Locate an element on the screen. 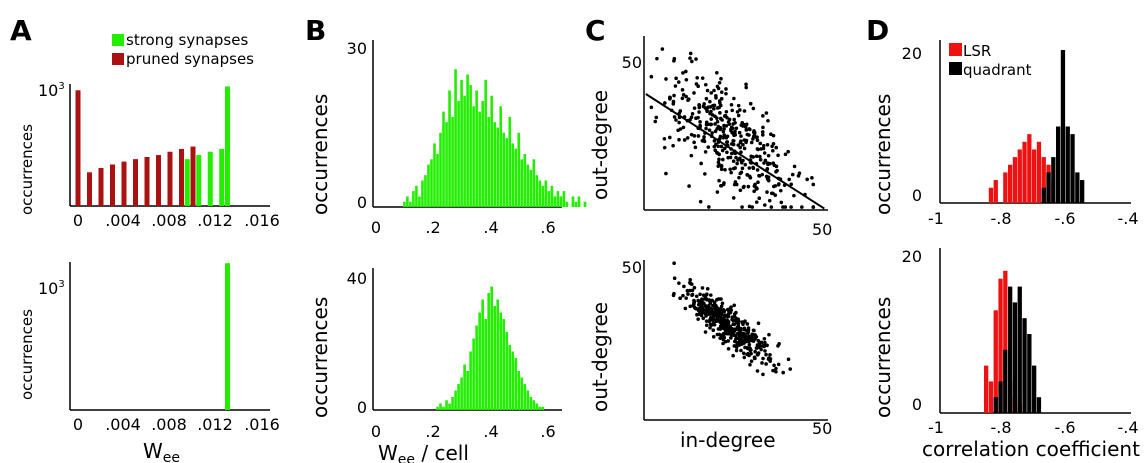  a-bottom-ytick: 103 is located at coordinates (51, 288).